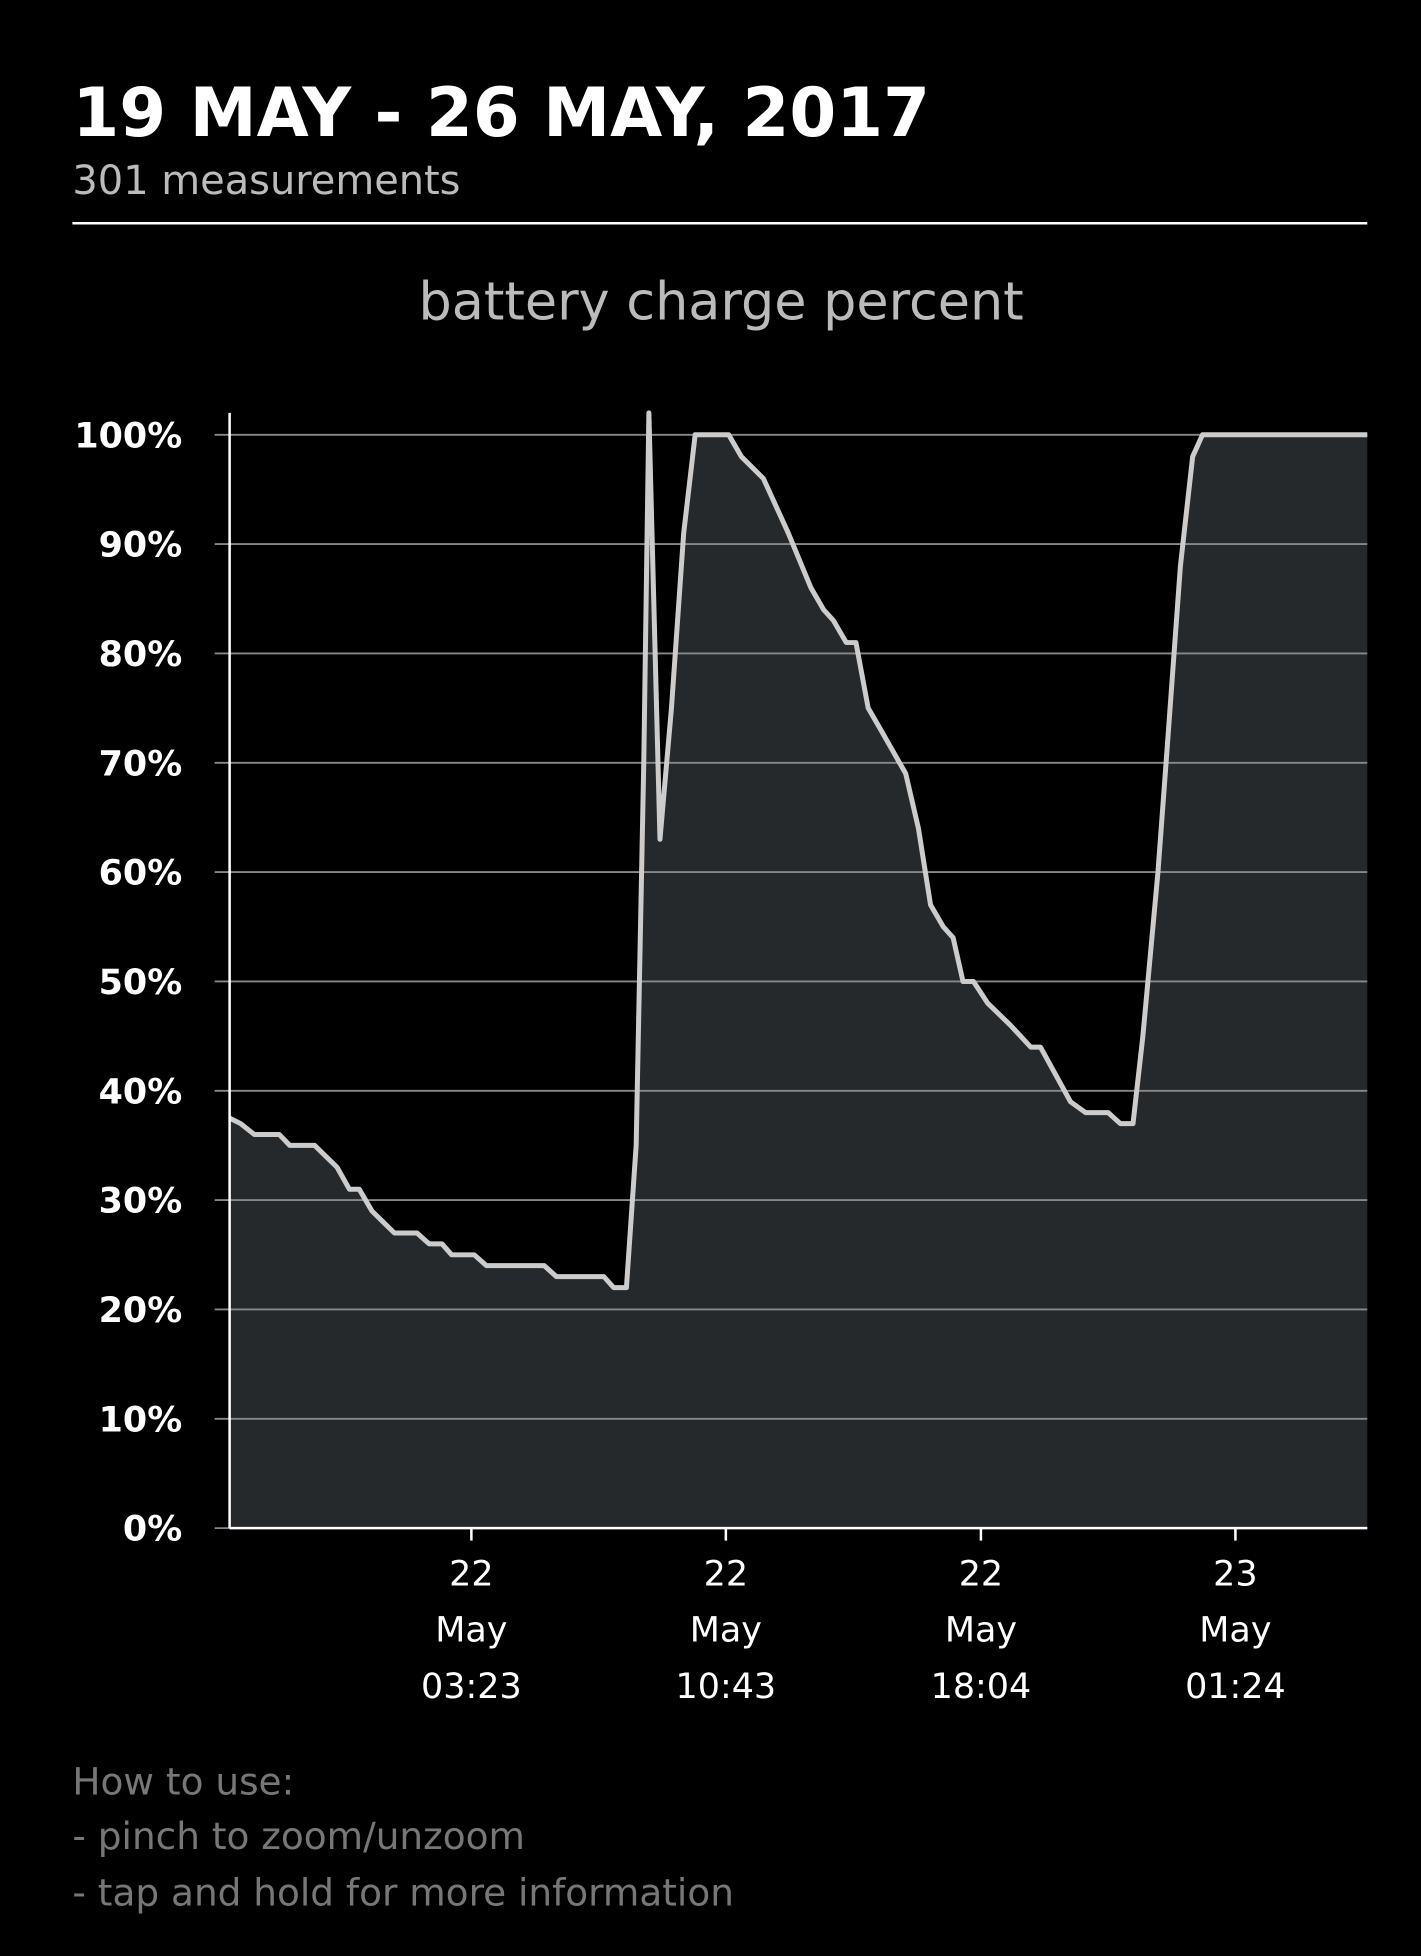 The height and width of the screenshot is (1956, 1421). I want to click on x-tick-label: 03:23, so click(471, 1687).